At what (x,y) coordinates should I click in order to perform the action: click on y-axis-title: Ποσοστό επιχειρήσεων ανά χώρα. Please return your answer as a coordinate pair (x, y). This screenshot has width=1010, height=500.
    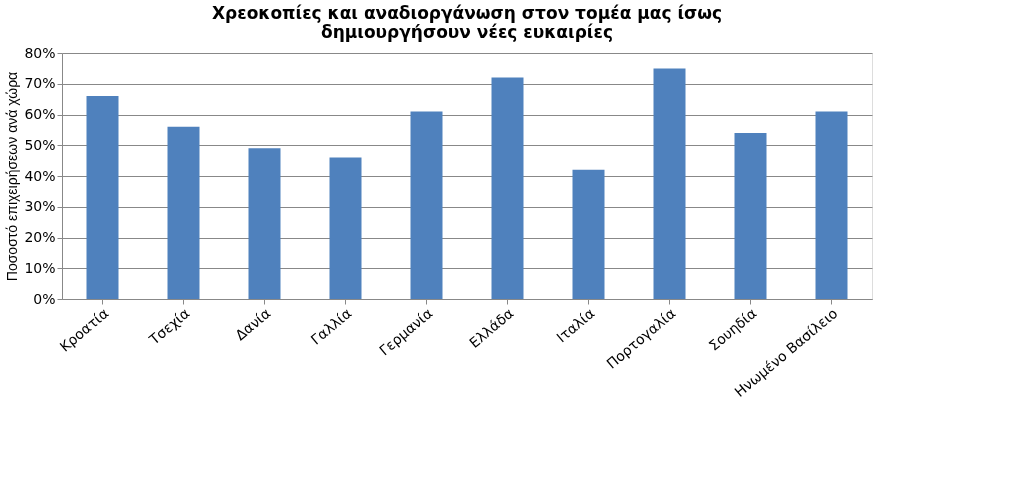
    Looking at the image, I should click on (12, 176).